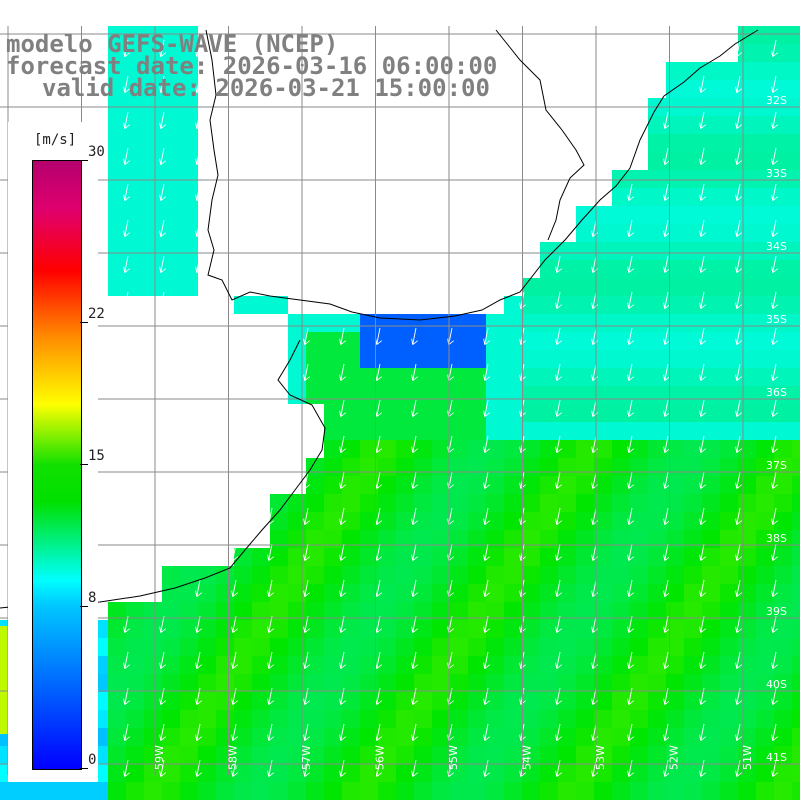 This screenshot has height=800, width=800. I want to click on latitude-labels: 32S 33S 34S 35S 36S 37S 38S 39S 40S 41S, so click(776, 429).